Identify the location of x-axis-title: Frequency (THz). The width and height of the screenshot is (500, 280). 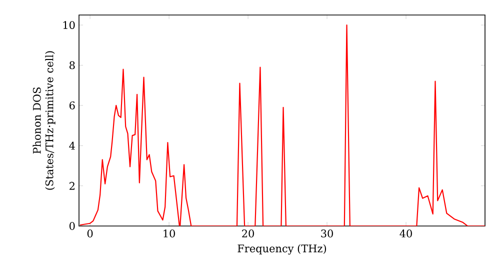
(282, 249).